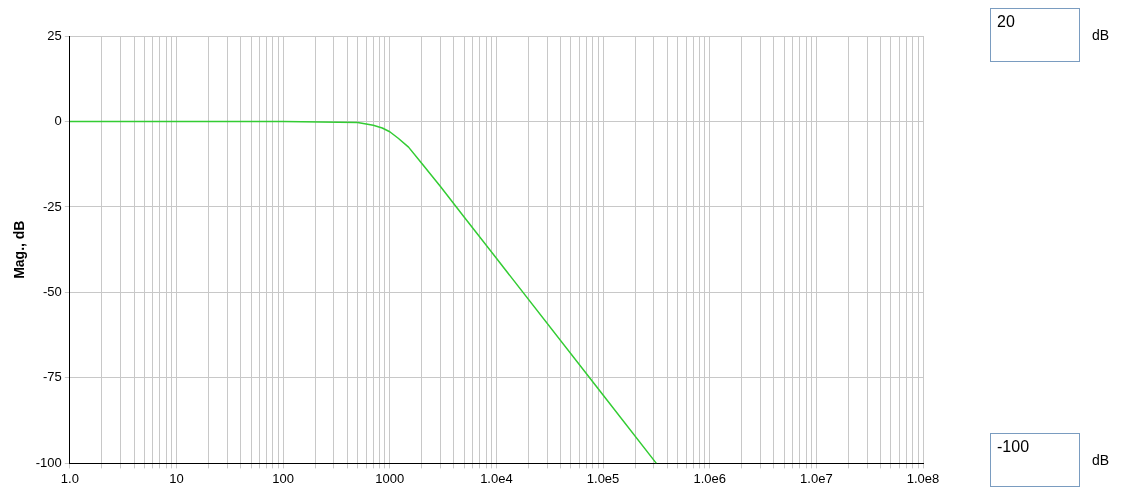 The image size is (1134, 498). I want to click on text-field: -100, so click(1035, 460).